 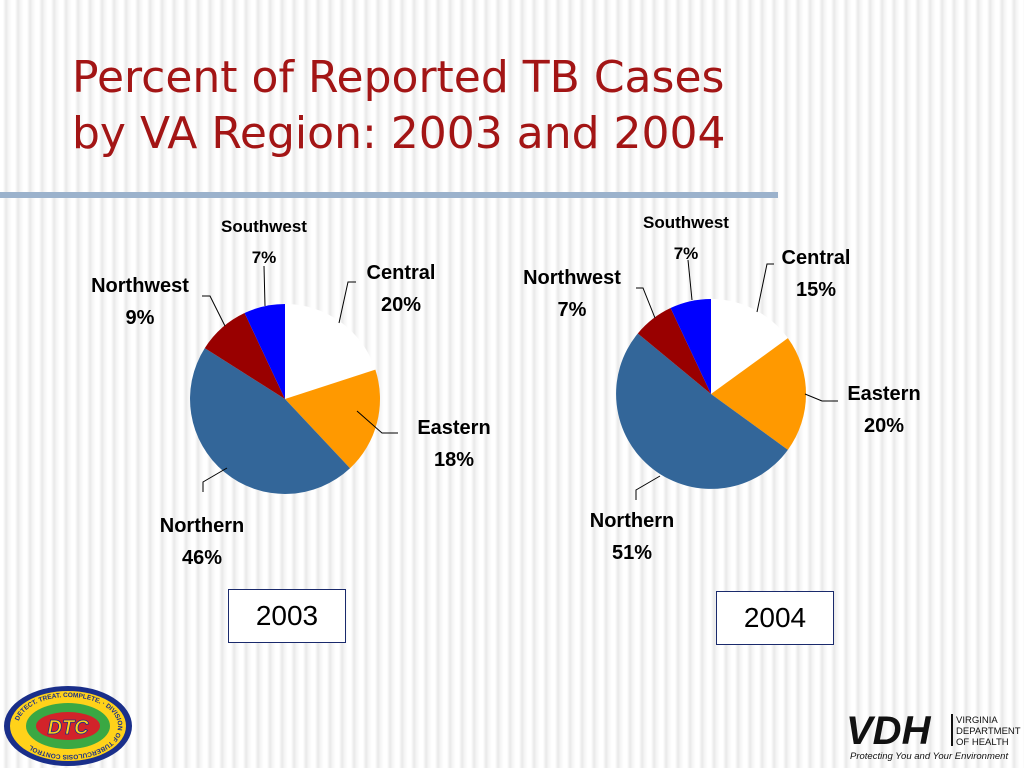 I want to click on pie-2004-leader-central, so click(x=765, y=288).